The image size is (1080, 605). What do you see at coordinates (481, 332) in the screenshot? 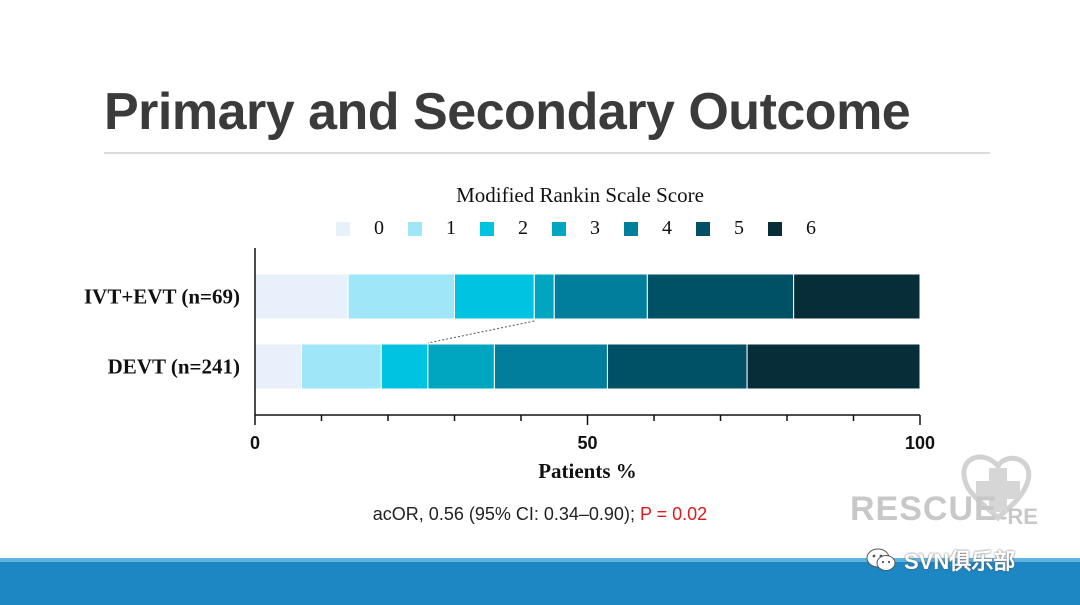
I see `connector-line` at bounding box center [481, 332].